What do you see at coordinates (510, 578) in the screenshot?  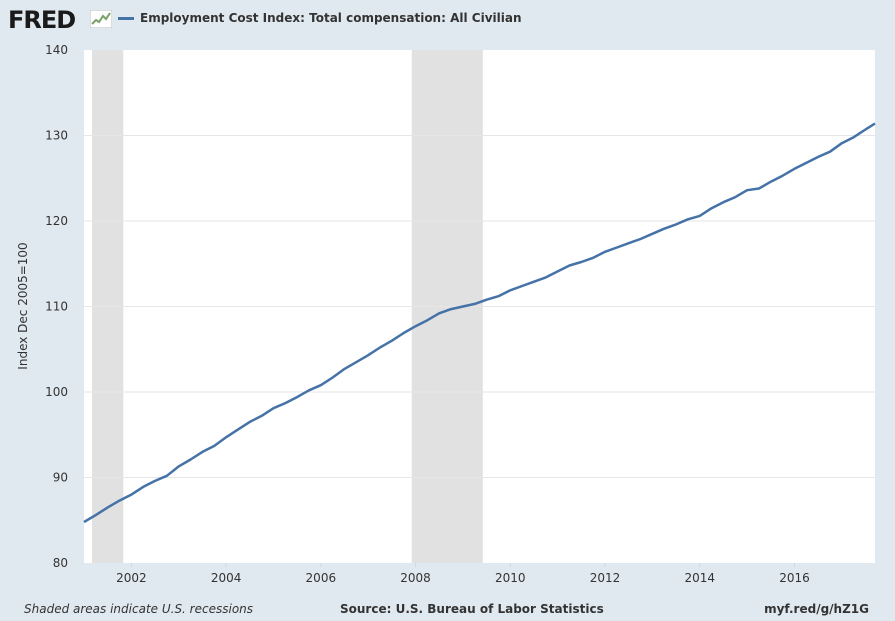 I see `x-tick-label: 2010` at bounding box center [510, 578].